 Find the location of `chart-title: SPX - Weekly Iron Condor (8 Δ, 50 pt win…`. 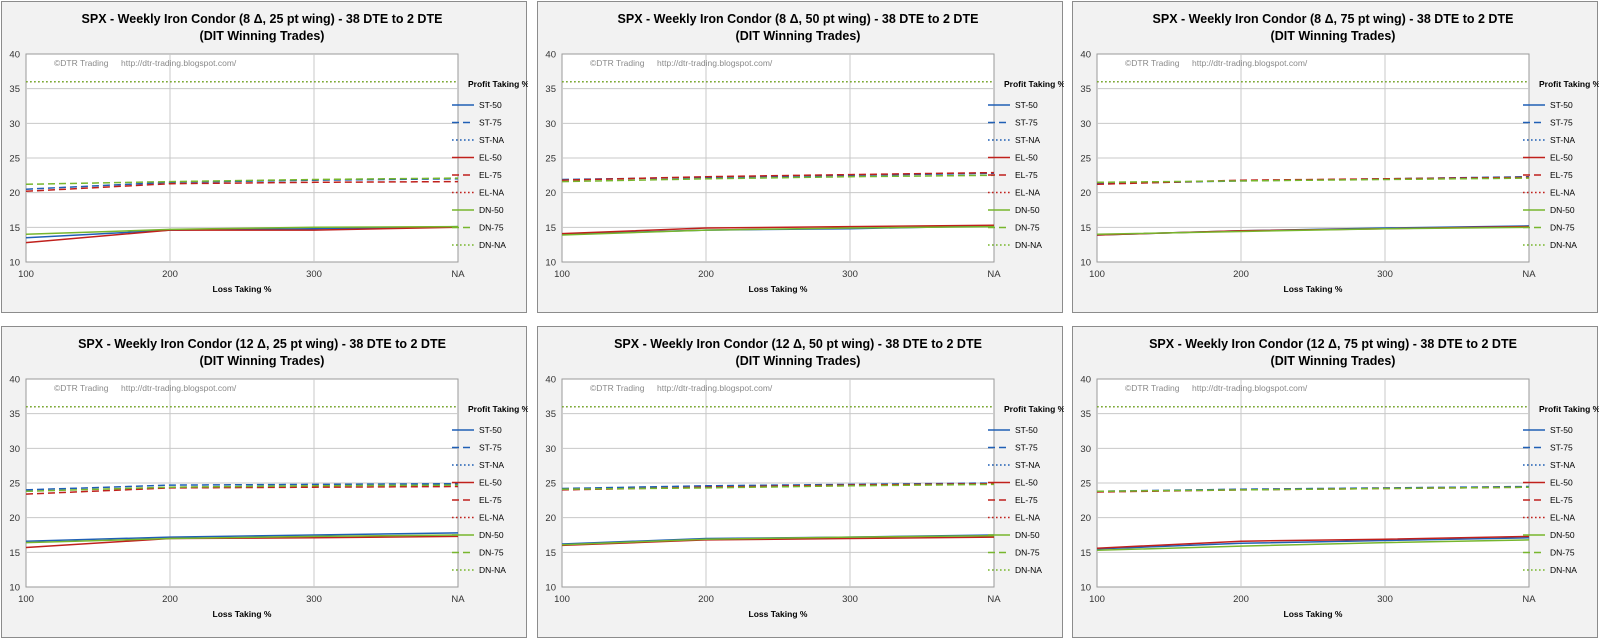

chart-title: SPX - Weekly Iron Condor (8 Δ, 50 pt win… is located at coordinates (798, 19).